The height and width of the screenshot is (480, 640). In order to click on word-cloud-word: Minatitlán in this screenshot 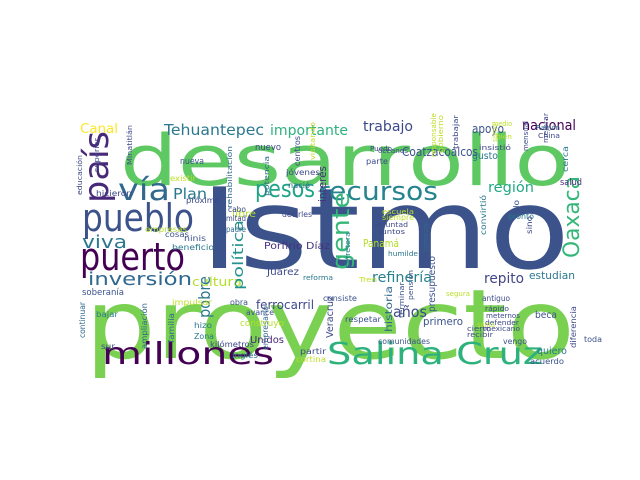, I will do `click(130, 145)`.